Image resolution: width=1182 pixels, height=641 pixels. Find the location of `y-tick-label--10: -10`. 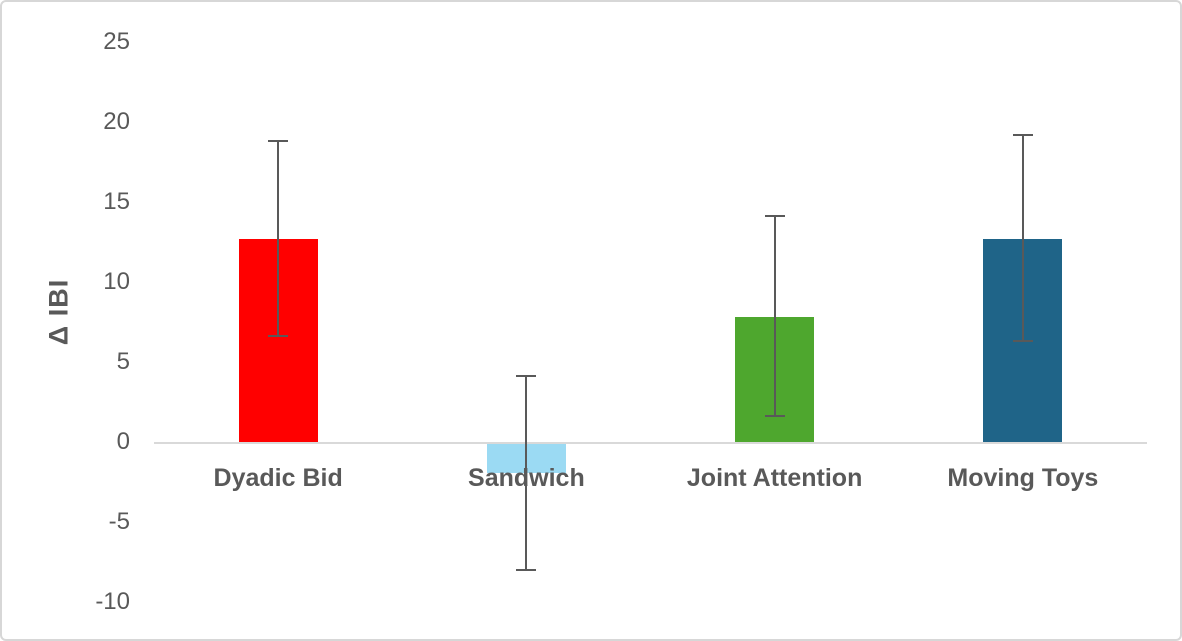

y-tick-label--10: -10 is located at coordinates (112, 601).